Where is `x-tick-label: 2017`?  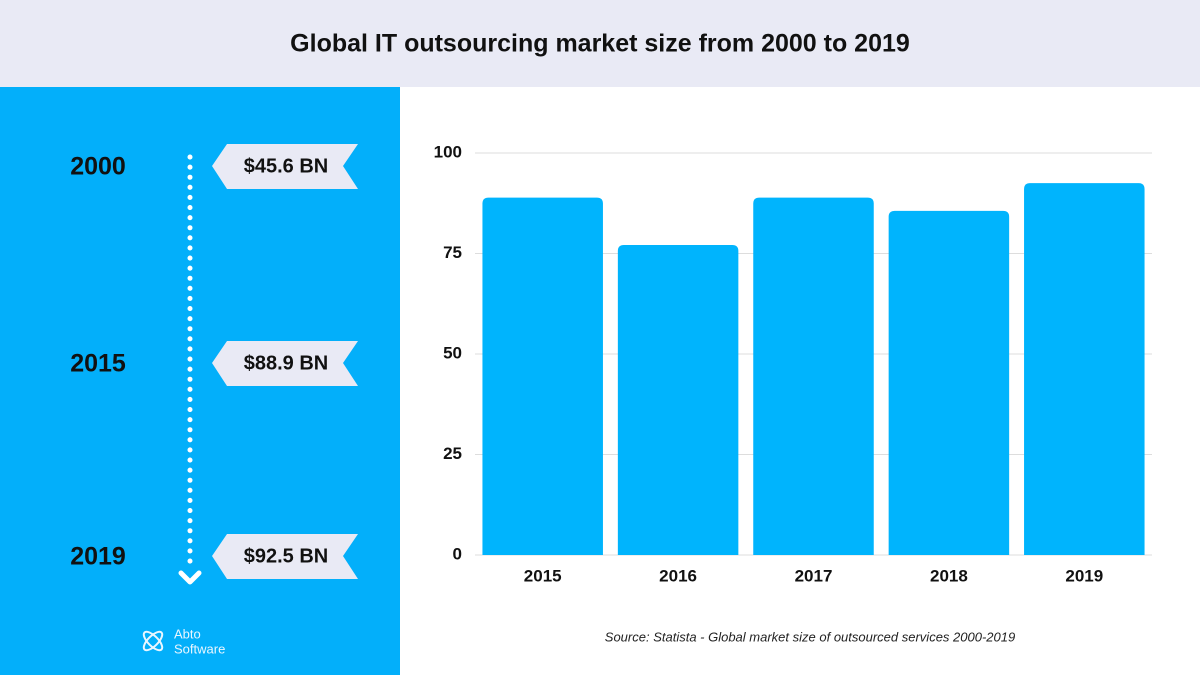
x-tick-label: 2017 is located at coordinates (814, 575).